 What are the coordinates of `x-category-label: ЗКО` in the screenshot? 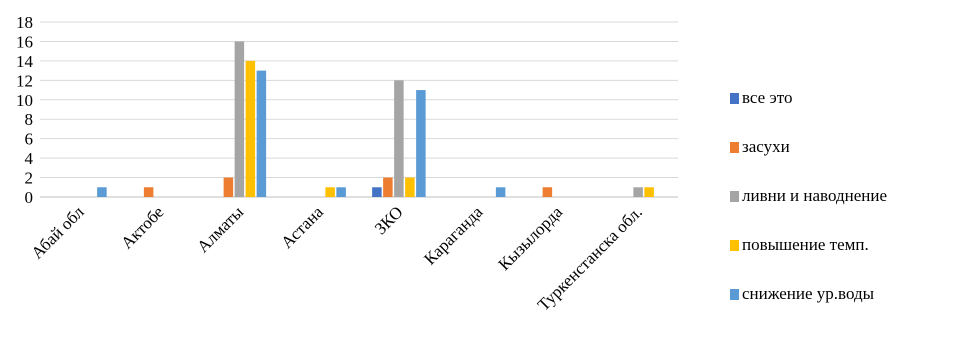 It's located at (389, 220).